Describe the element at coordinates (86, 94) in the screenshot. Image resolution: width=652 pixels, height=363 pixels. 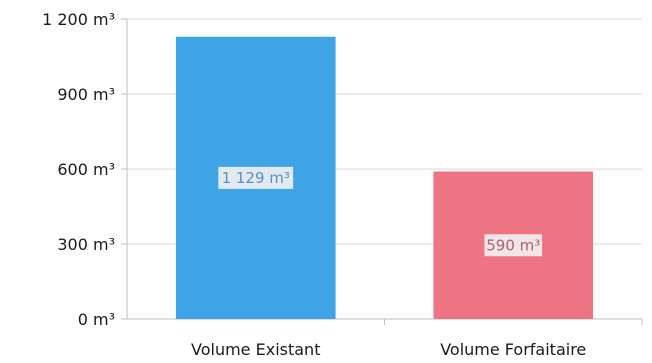
I see `y-tick-label: 900 m³` at that location.